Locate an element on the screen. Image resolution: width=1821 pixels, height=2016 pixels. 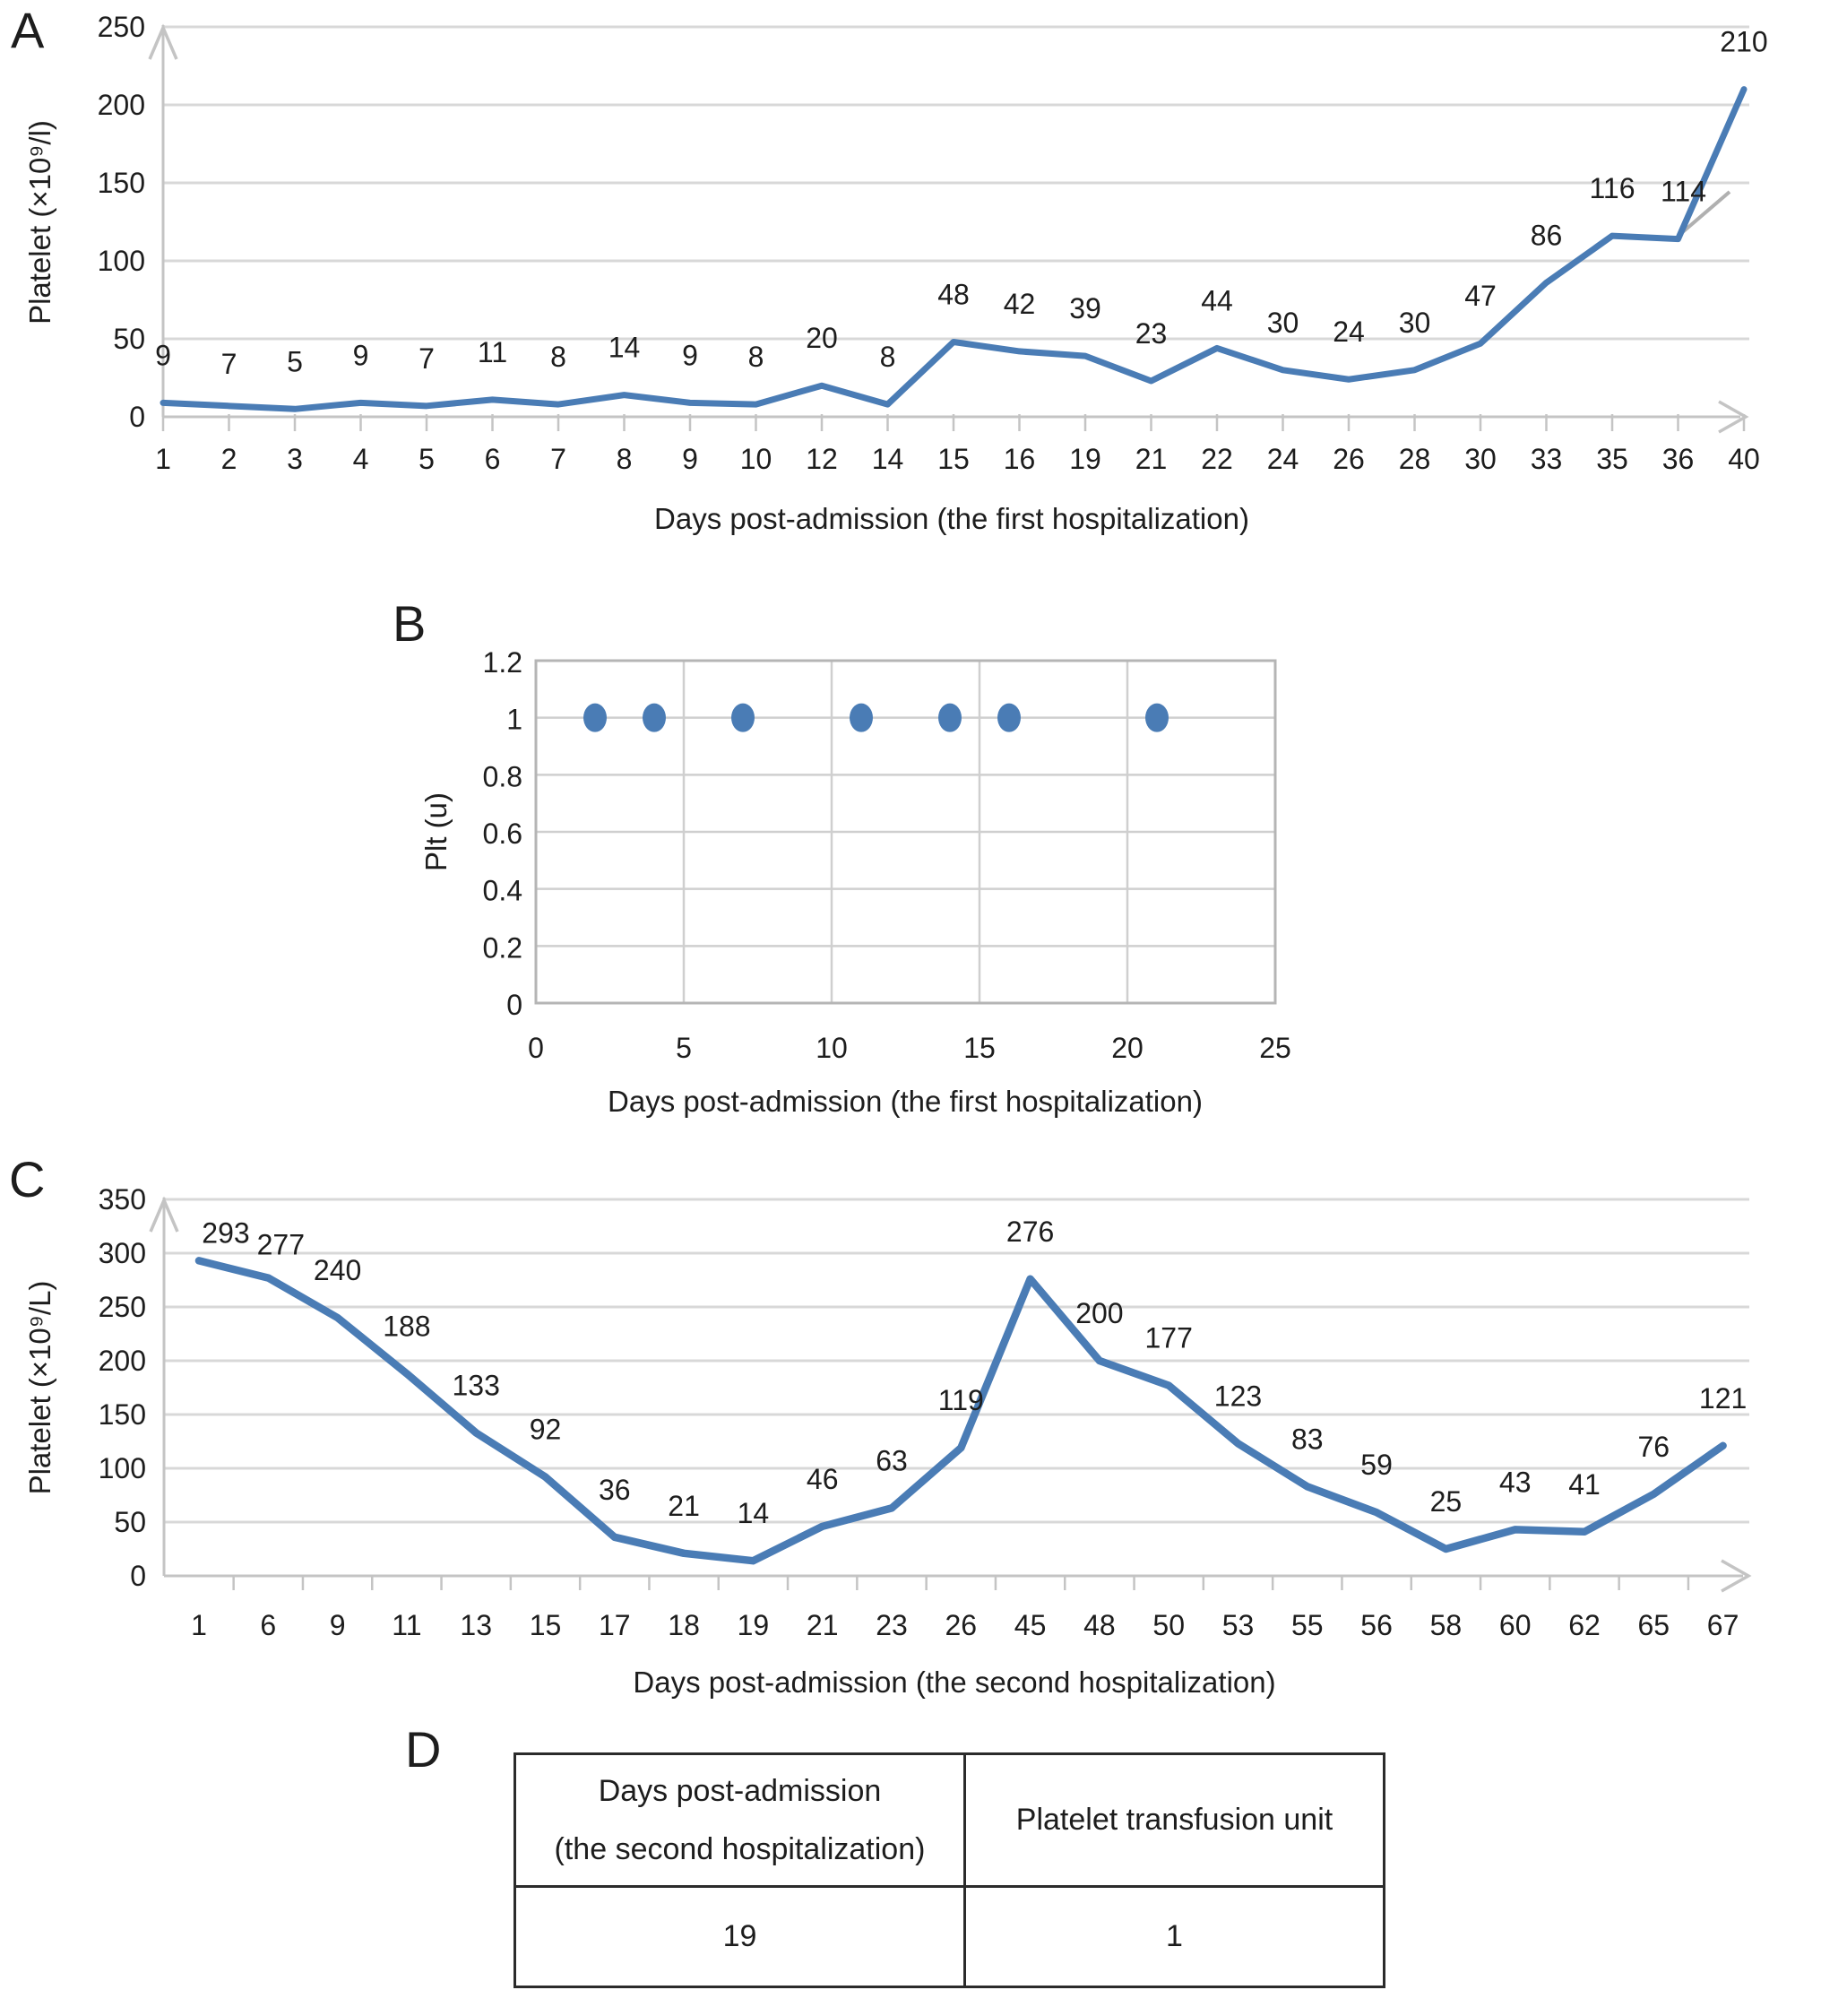
x-tick-label: 16 is located at coordinates (1020, 459).